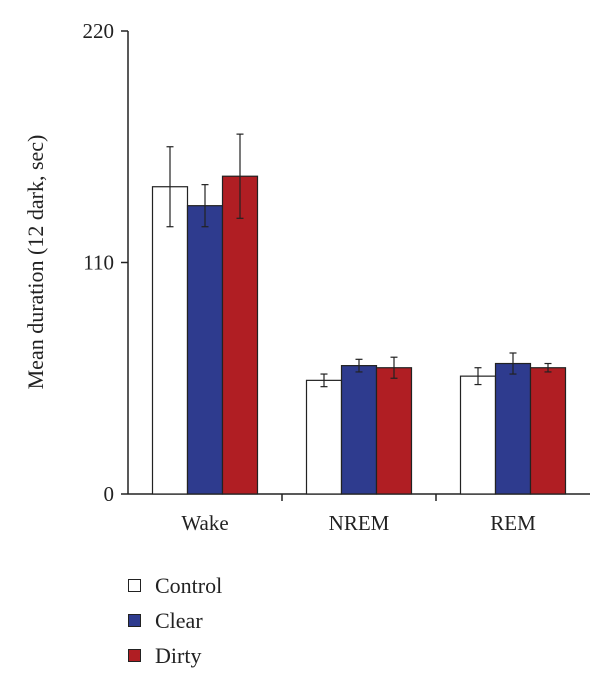 This screenshot has height=689, width=600. Describe the element at coordinates (394, 431) in the screenshot. I see `bar-dirty-nrem` at that location.